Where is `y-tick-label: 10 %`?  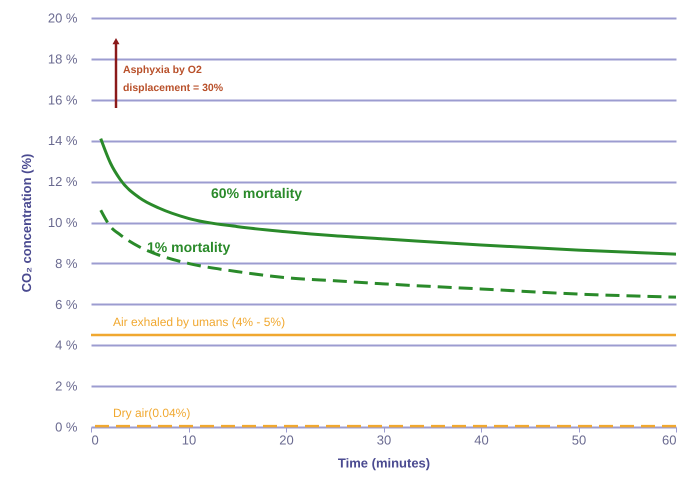 y-tick-label: 10 % is located at coordinates (63, 222).